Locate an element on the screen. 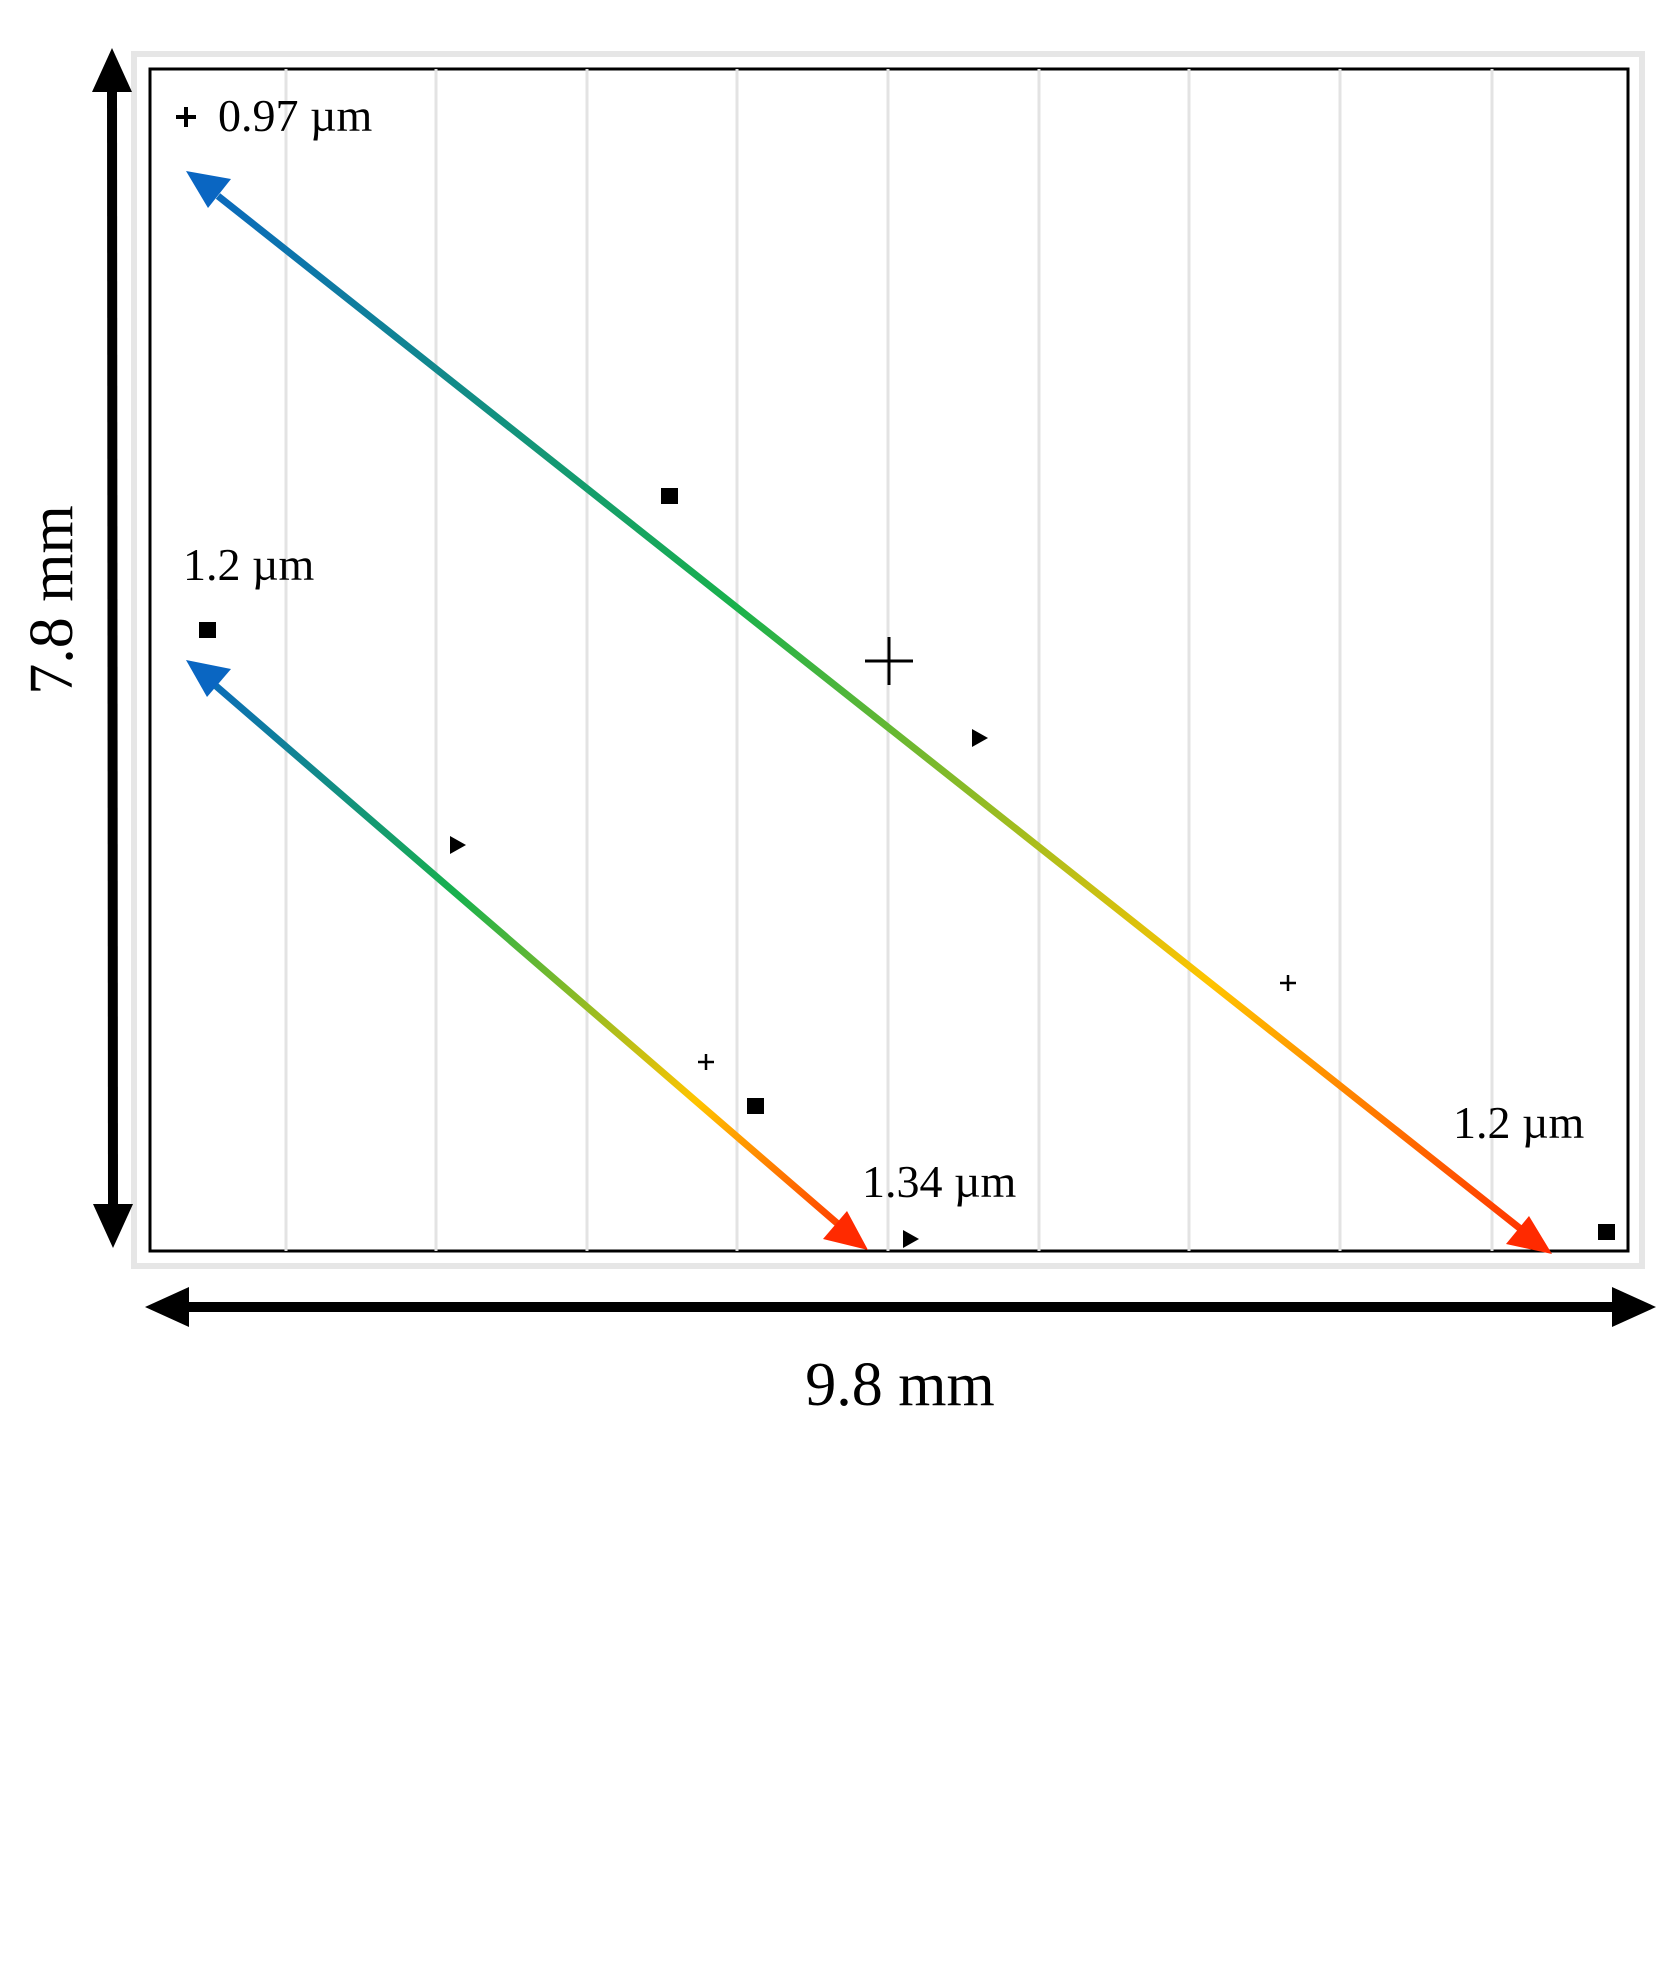 The height and width of the screenshot is (1973, 1667). annotation-mid-left: 1.2 µm is located at coordinates (249, 564).